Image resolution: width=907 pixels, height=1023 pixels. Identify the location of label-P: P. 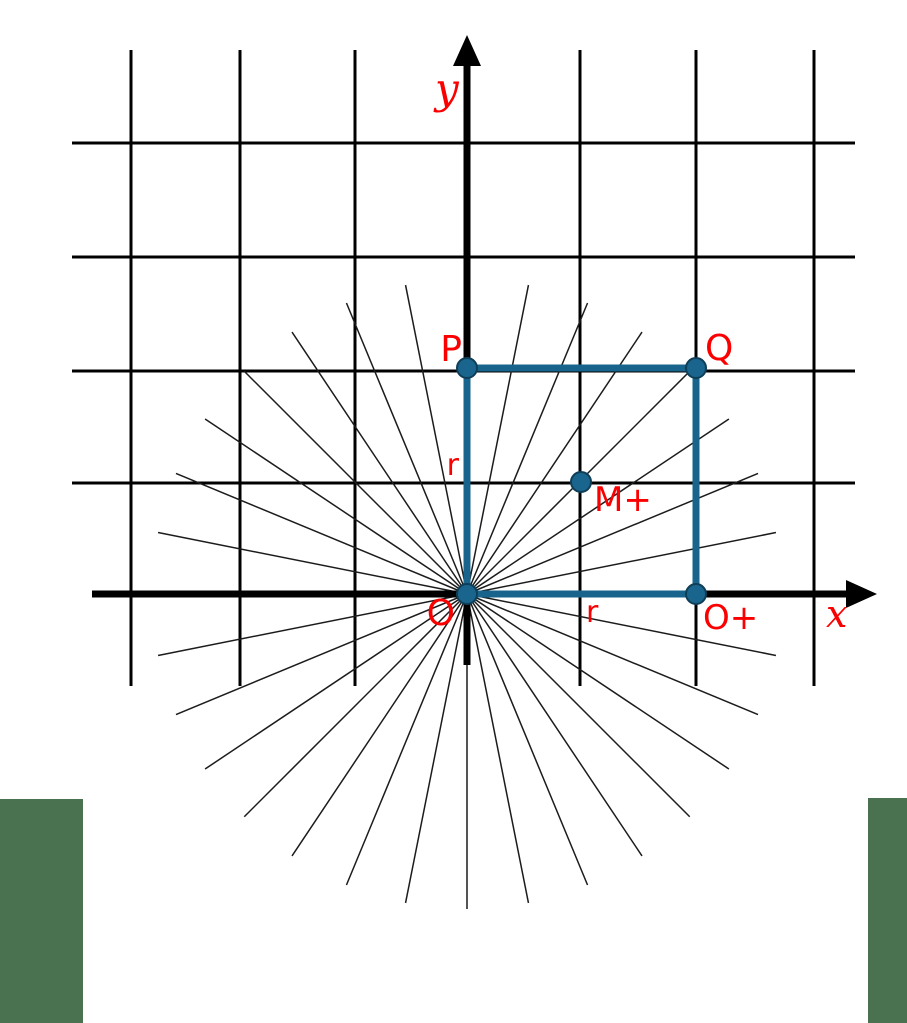
(451, 349).